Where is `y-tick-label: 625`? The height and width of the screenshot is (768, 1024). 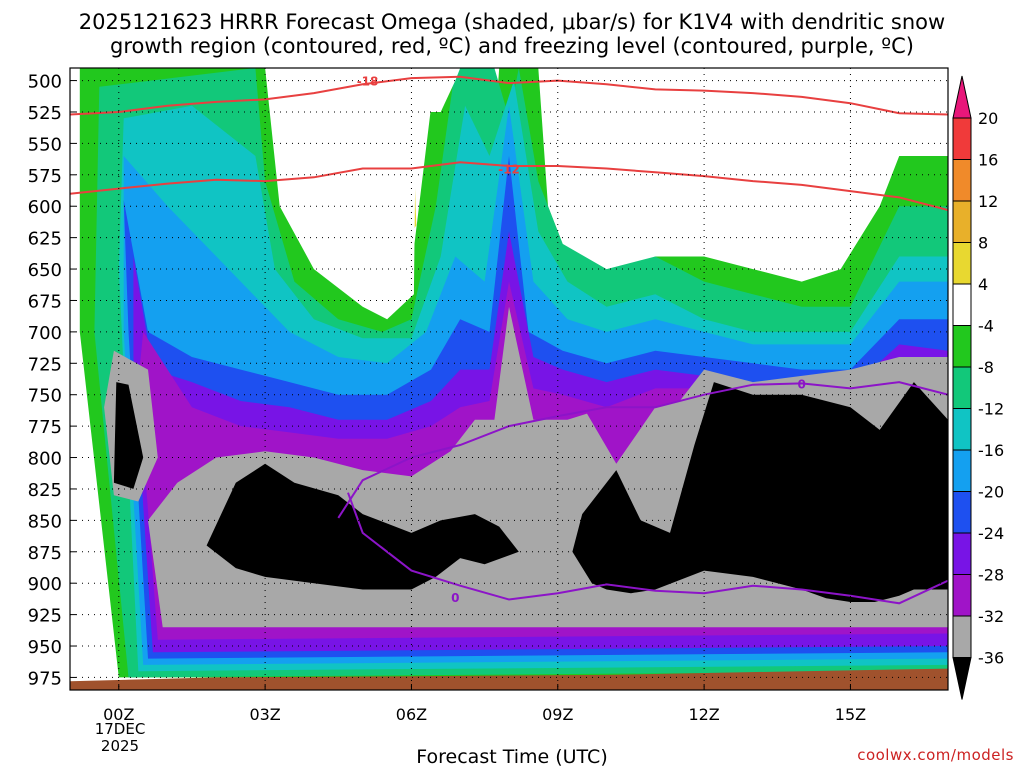
y-tick-label: 625 is located at coordinates (45, 239).